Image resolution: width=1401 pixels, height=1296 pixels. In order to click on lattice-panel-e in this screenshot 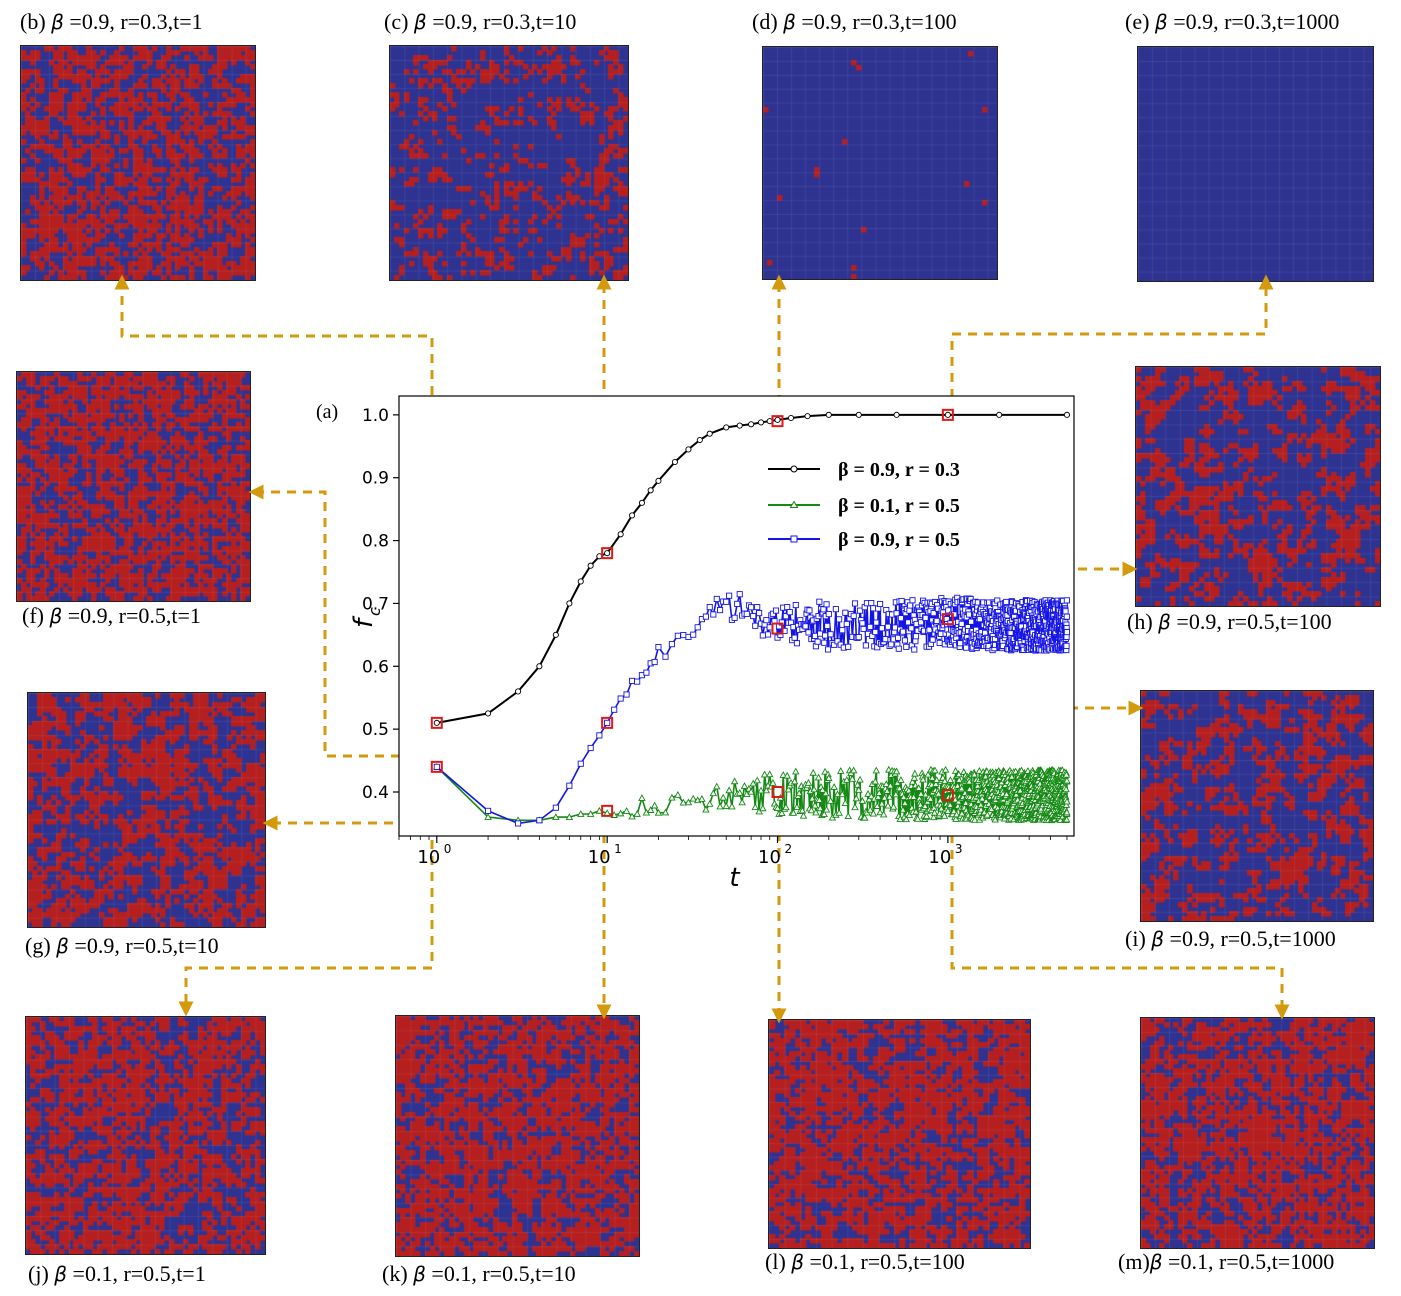, I will do `click(1255, 164)`.